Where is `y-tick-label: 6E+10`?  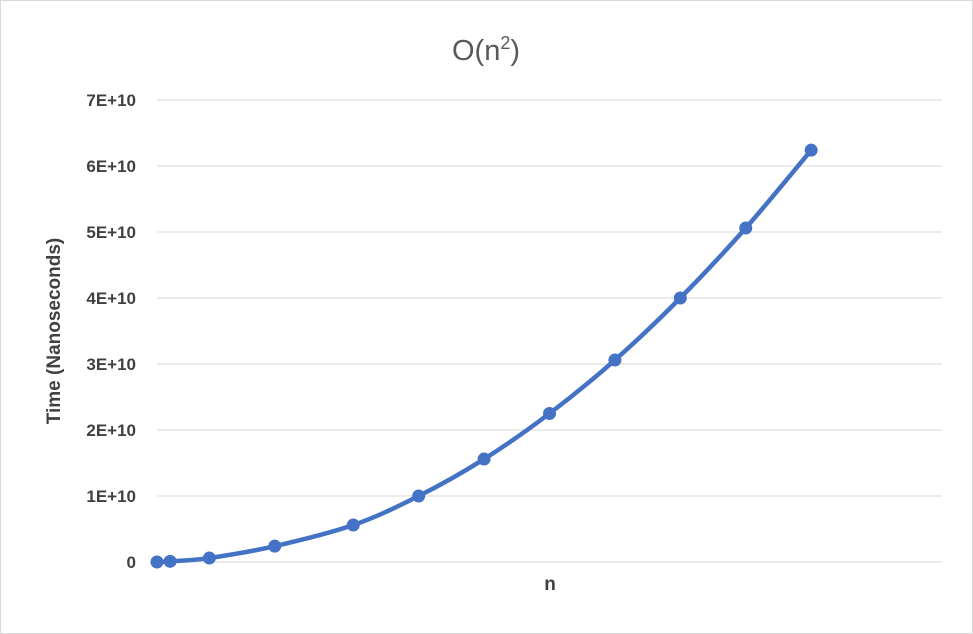
y-tick-label: 6E+10 is located at coordinates (111, 166).